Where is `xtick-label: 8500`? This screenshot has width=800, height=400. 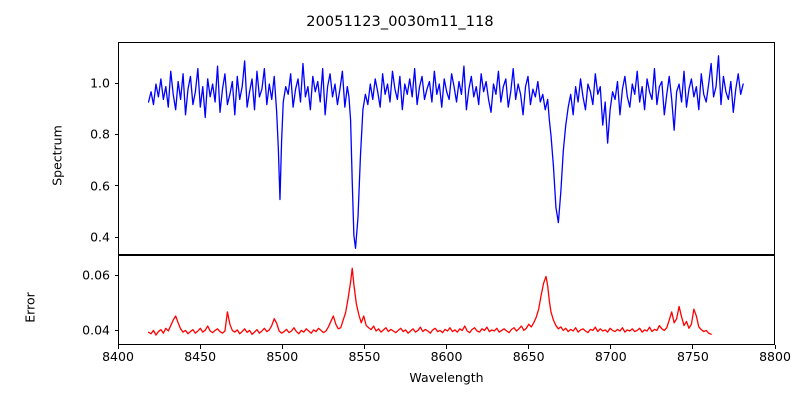
xtick-label: 8500 is located at coordinates (282, 356).